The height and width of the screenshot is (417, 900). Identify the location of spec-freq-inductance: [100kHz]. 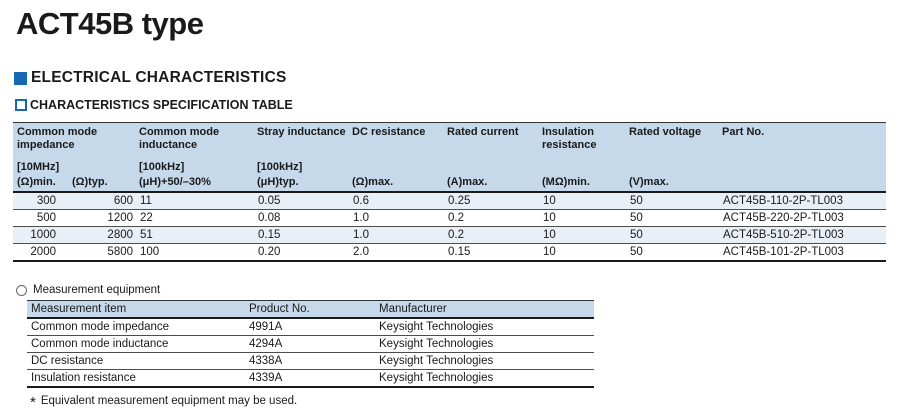
(194, 165).